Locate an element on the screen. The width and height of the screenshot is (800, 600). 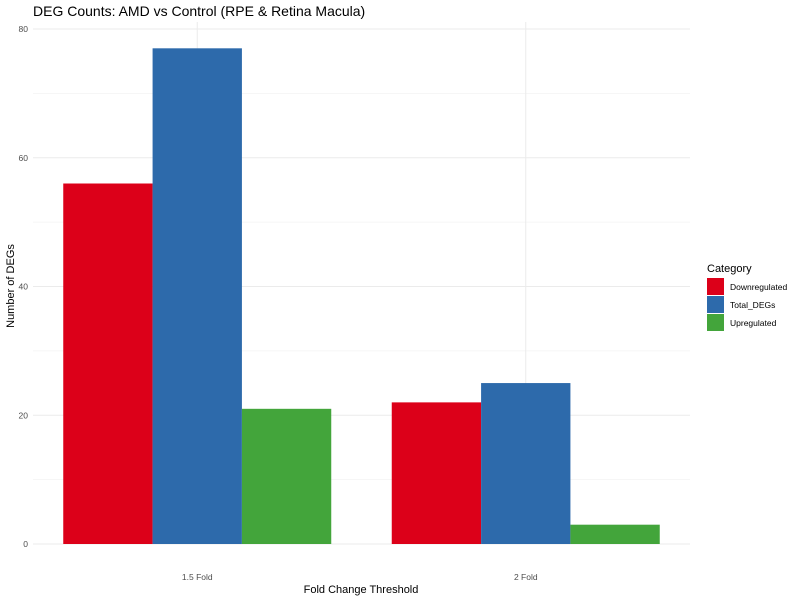
bar-upregulated-2-fold is located at coordinates (615, 534).